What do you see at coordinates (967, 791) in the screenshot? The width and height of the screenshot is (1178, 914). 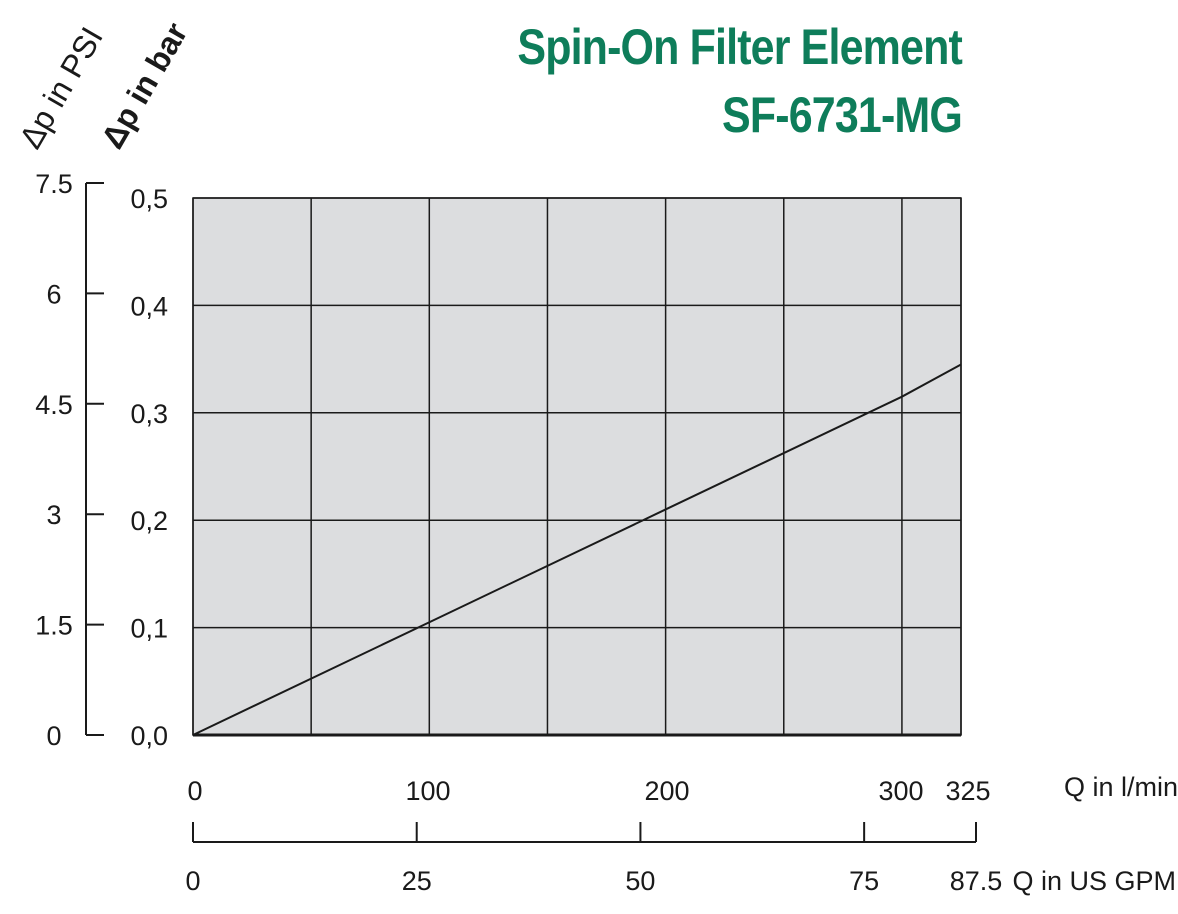 I see `x-tick-label-lmin: 325` at bounding box center [967, 791].